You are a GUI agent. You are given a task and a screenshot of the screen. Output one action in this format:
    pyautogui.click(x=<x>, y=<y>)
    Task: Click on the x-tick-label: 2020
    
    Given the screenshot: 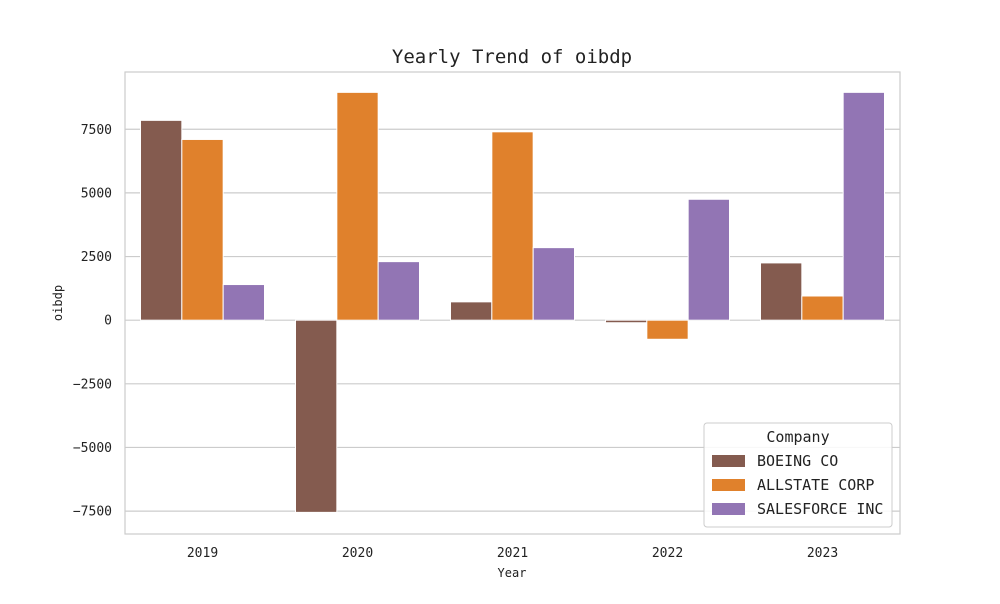 What is the action you would take?
    pyautogui.click(x=357, y=553)
    